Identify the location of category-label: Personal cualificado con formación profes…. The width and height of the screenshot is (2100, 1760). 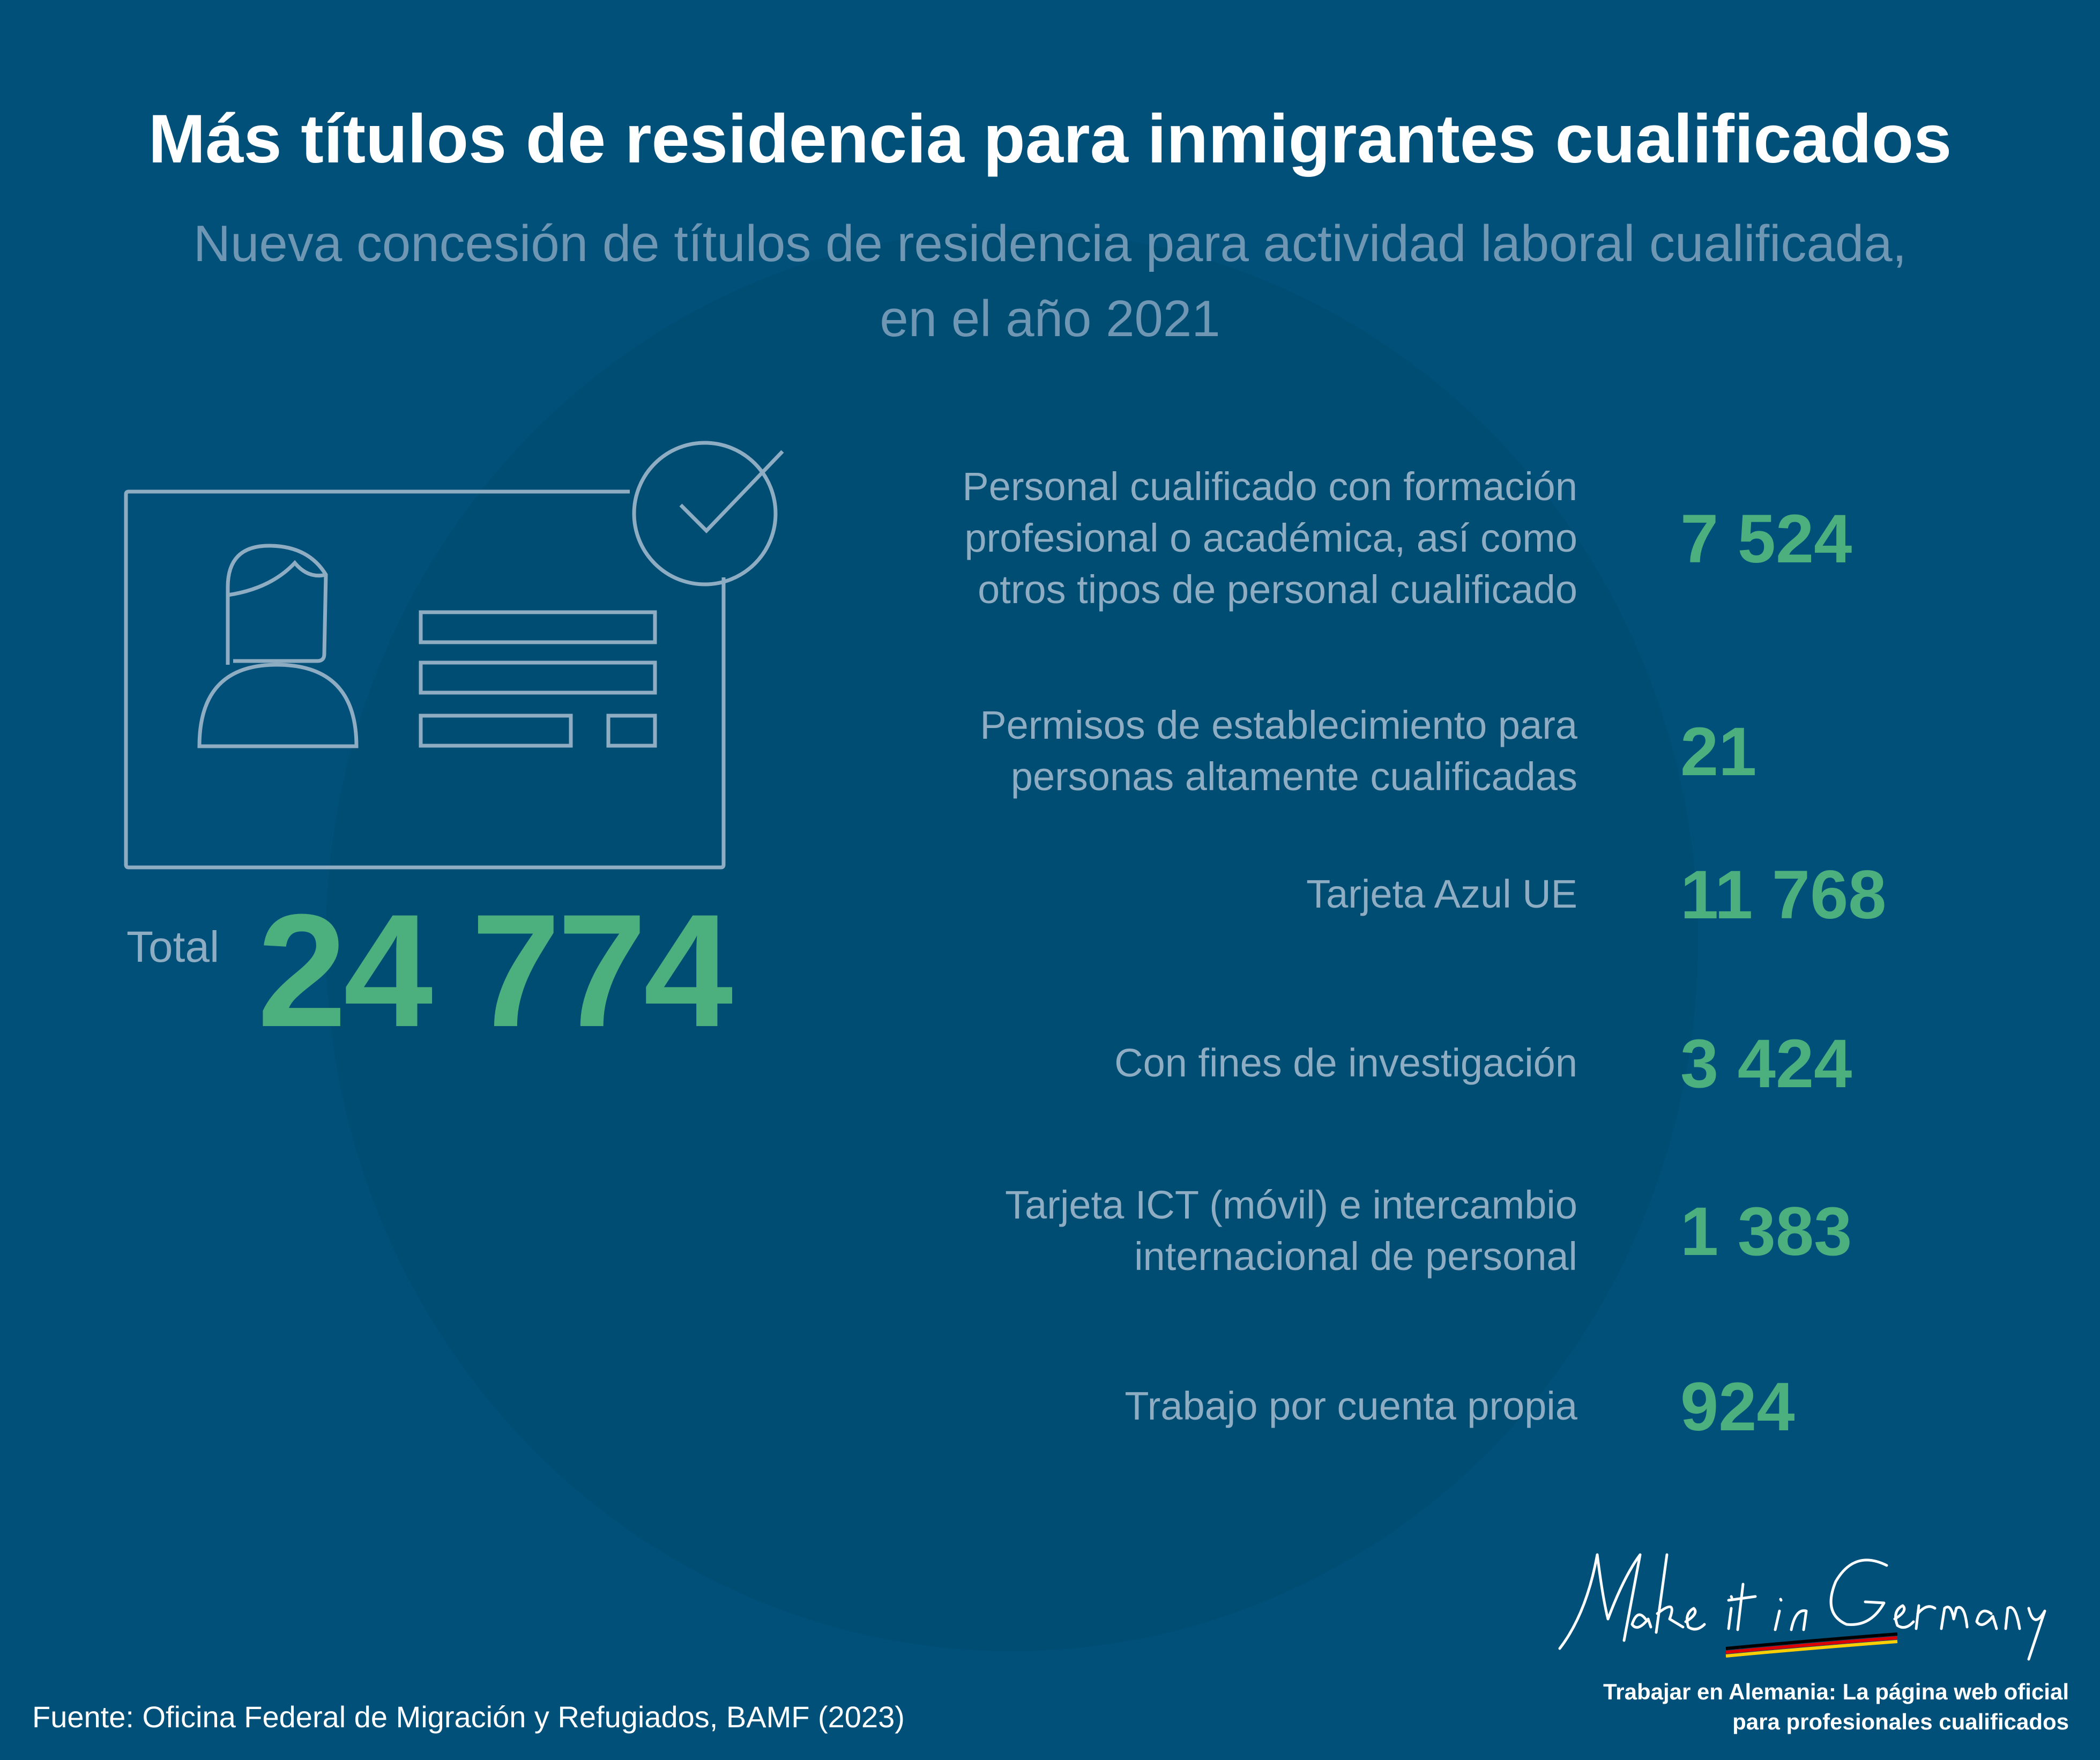
(1188, 538).